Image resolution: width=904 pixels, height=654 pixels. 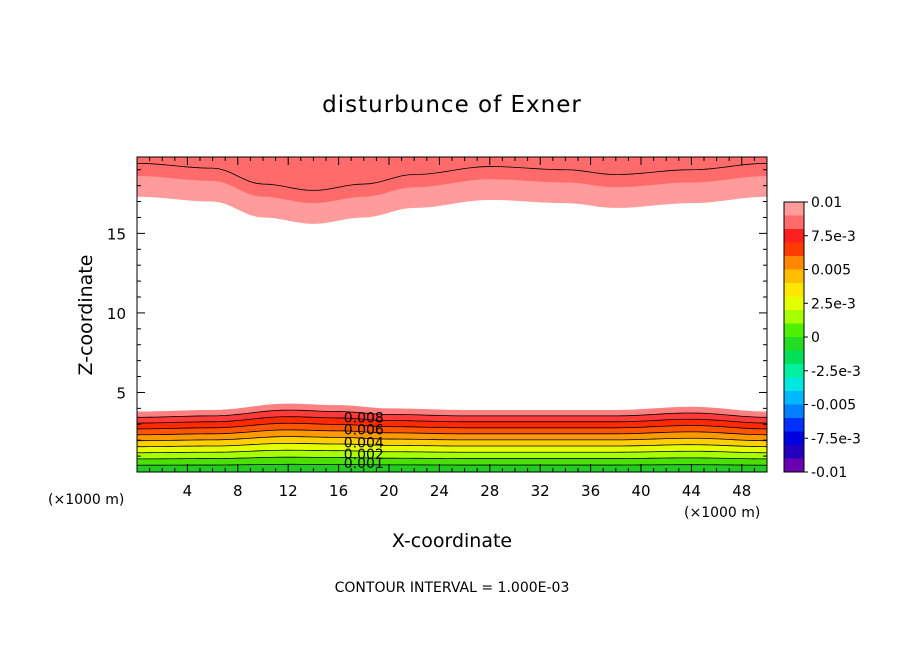 I want to click on colorbar-label: -0.005, so click(x=833, y=406).